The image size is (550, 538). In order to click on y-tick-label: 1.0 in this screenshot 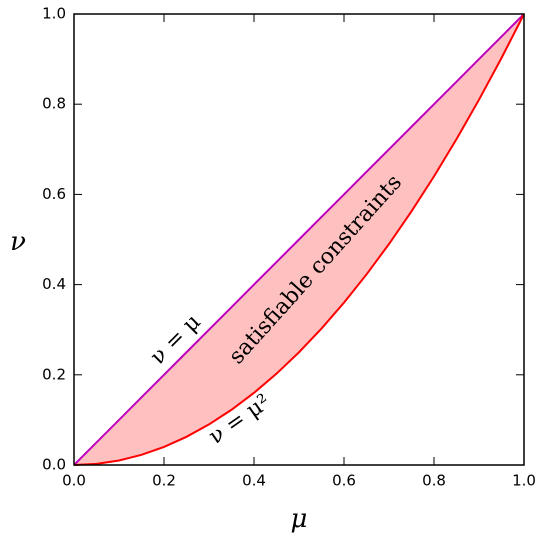, I will do `click(54, 14)`.